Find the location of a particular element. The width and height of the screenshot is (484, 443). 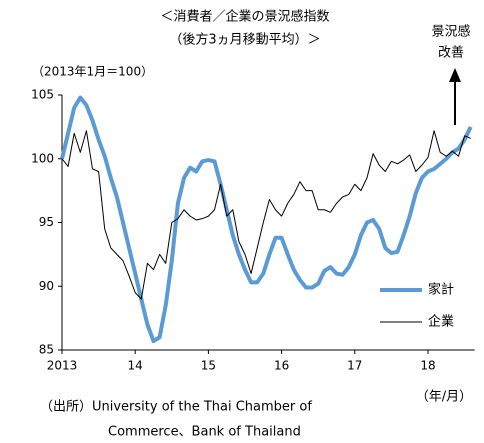

legend-label: 企業 is located at coordinates (441, 322).